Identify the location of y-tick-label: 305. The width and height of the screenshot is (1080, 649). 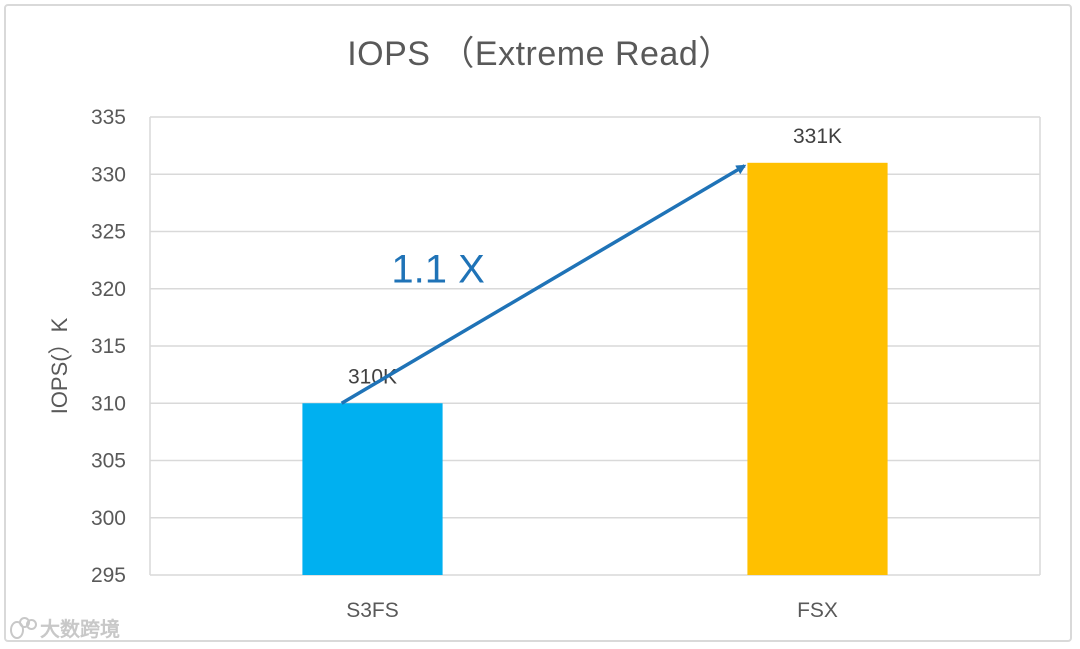
(108, 461).